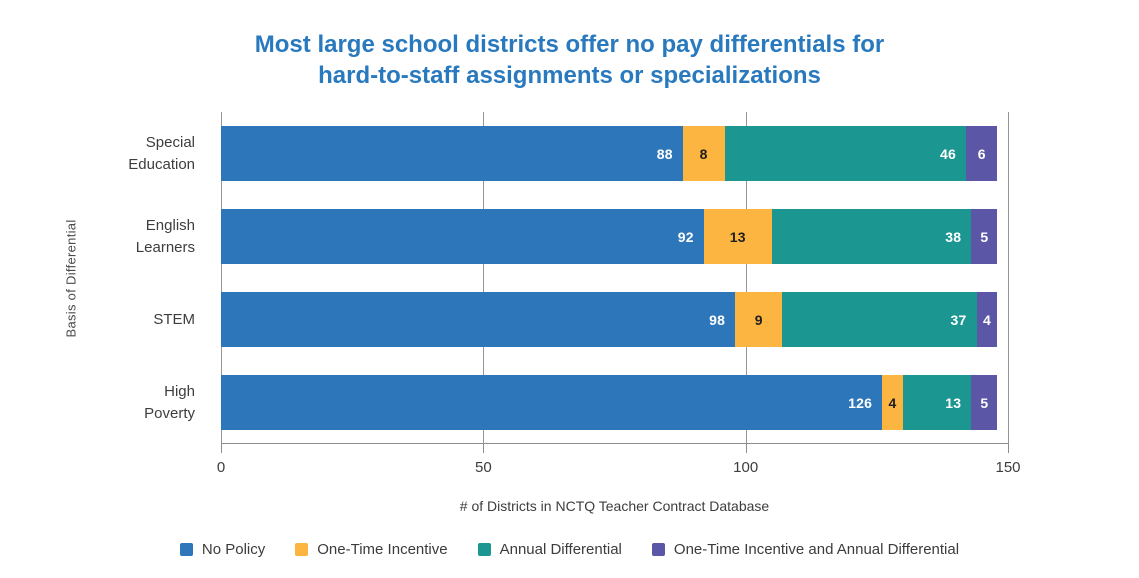 This screenshot has height=578, width=1139. Describe the element at coordinates (937, 402) in the screenshot. I see `segment-annual-differential-high-poverty: 13` at that location.